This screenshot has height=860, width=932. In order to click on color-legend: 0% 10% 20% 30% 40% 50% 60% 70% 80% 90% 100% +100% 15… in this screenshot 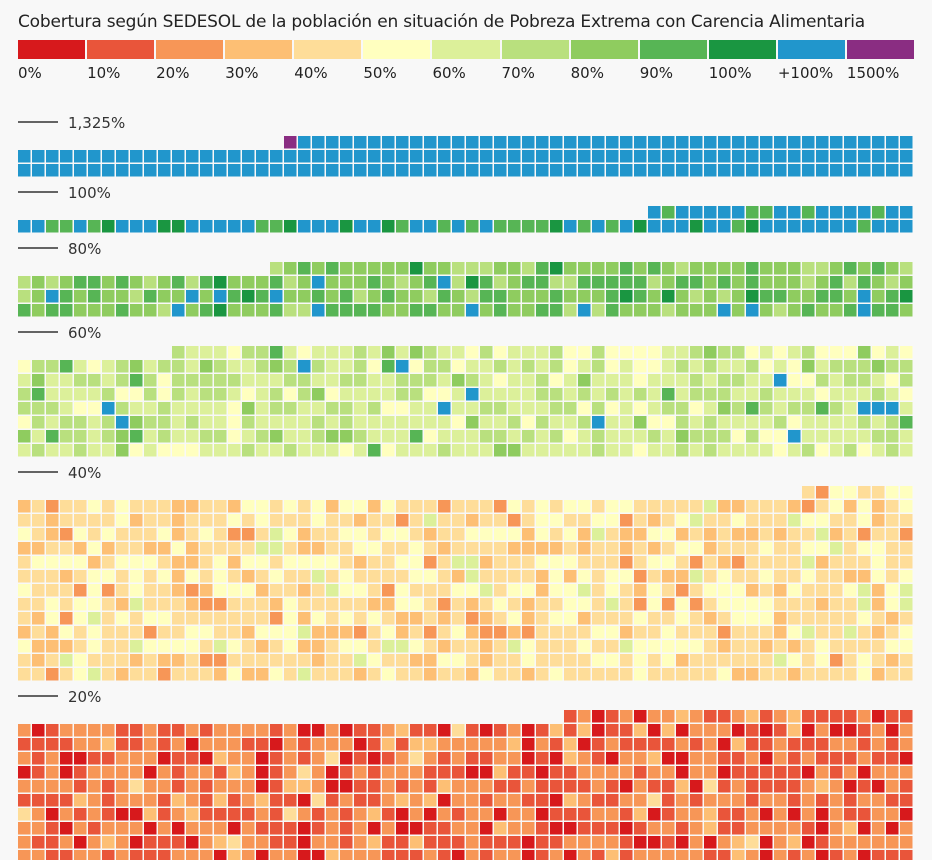, I will do `click(466, 65)`.